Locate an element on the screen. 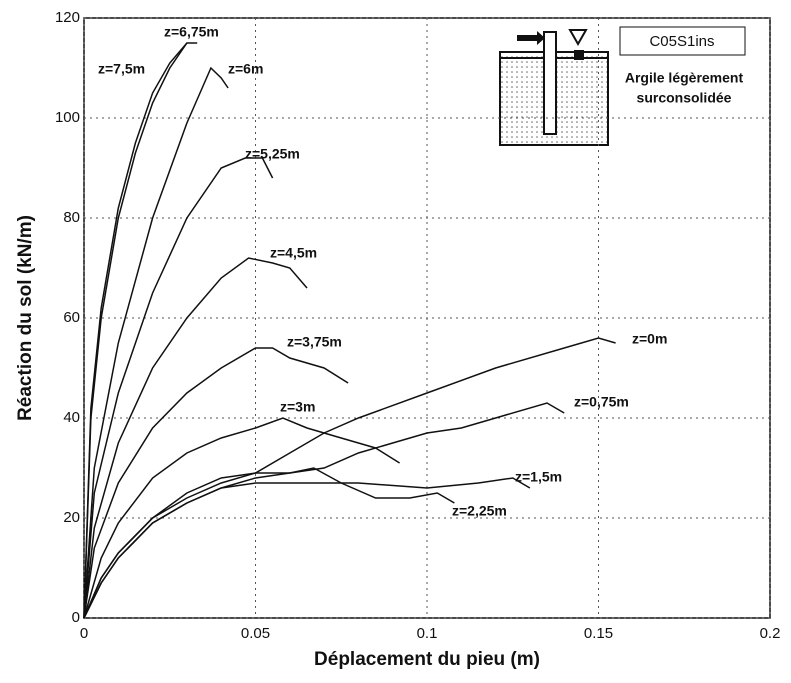 This screenshot has width=791, height=683. code-label: C05S1ins is located at coordinates (681, 41).